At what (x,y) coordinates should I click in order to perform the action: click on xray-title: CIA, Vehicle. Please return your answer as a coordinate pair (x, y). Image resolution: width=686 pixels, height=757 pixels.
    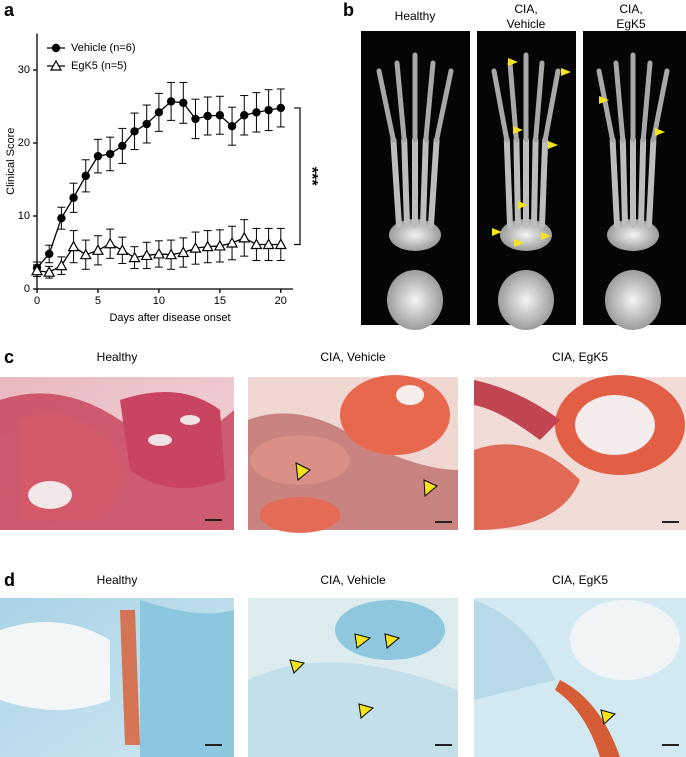
    Looking at the image, I should click on (526, 16).